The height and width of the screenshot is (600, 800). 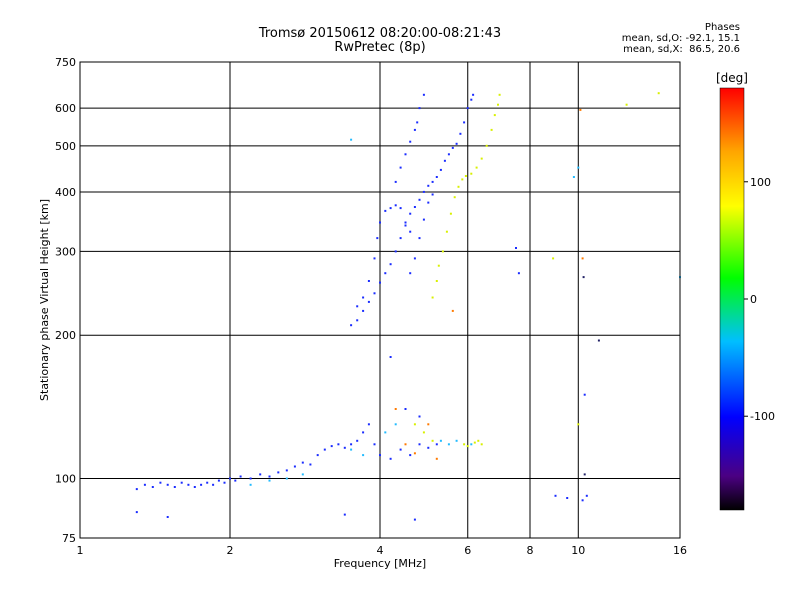 I want to click on colorbar-tick-label: 100, so click(x=760, y=182).